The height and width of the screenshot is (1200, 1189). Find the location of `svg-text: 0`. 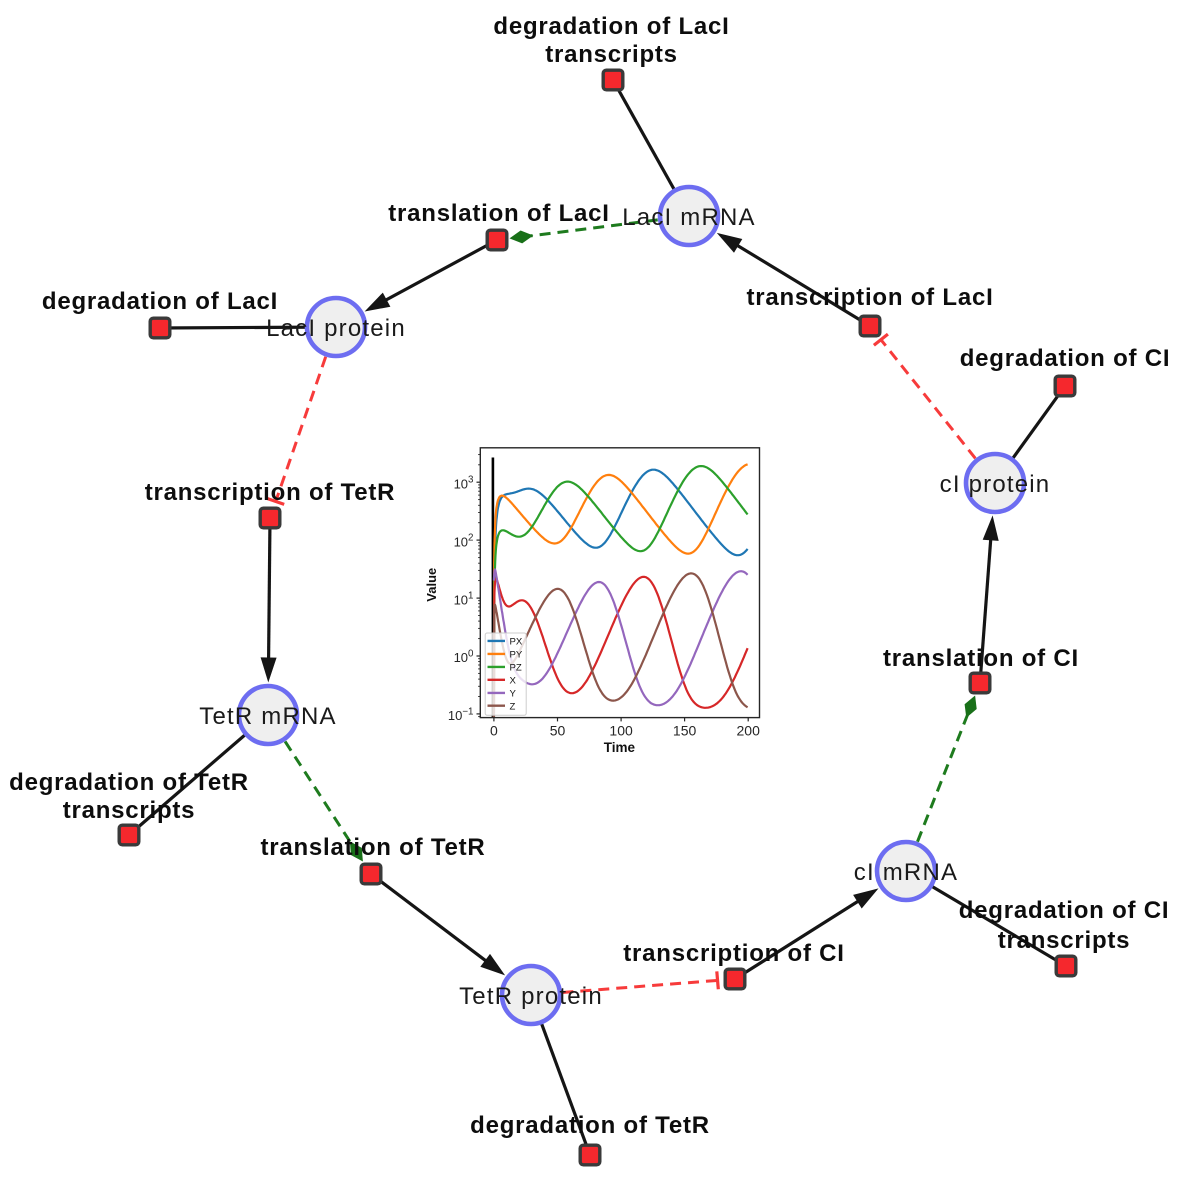

svg-text: 0 is located at coordinates (494, 731).